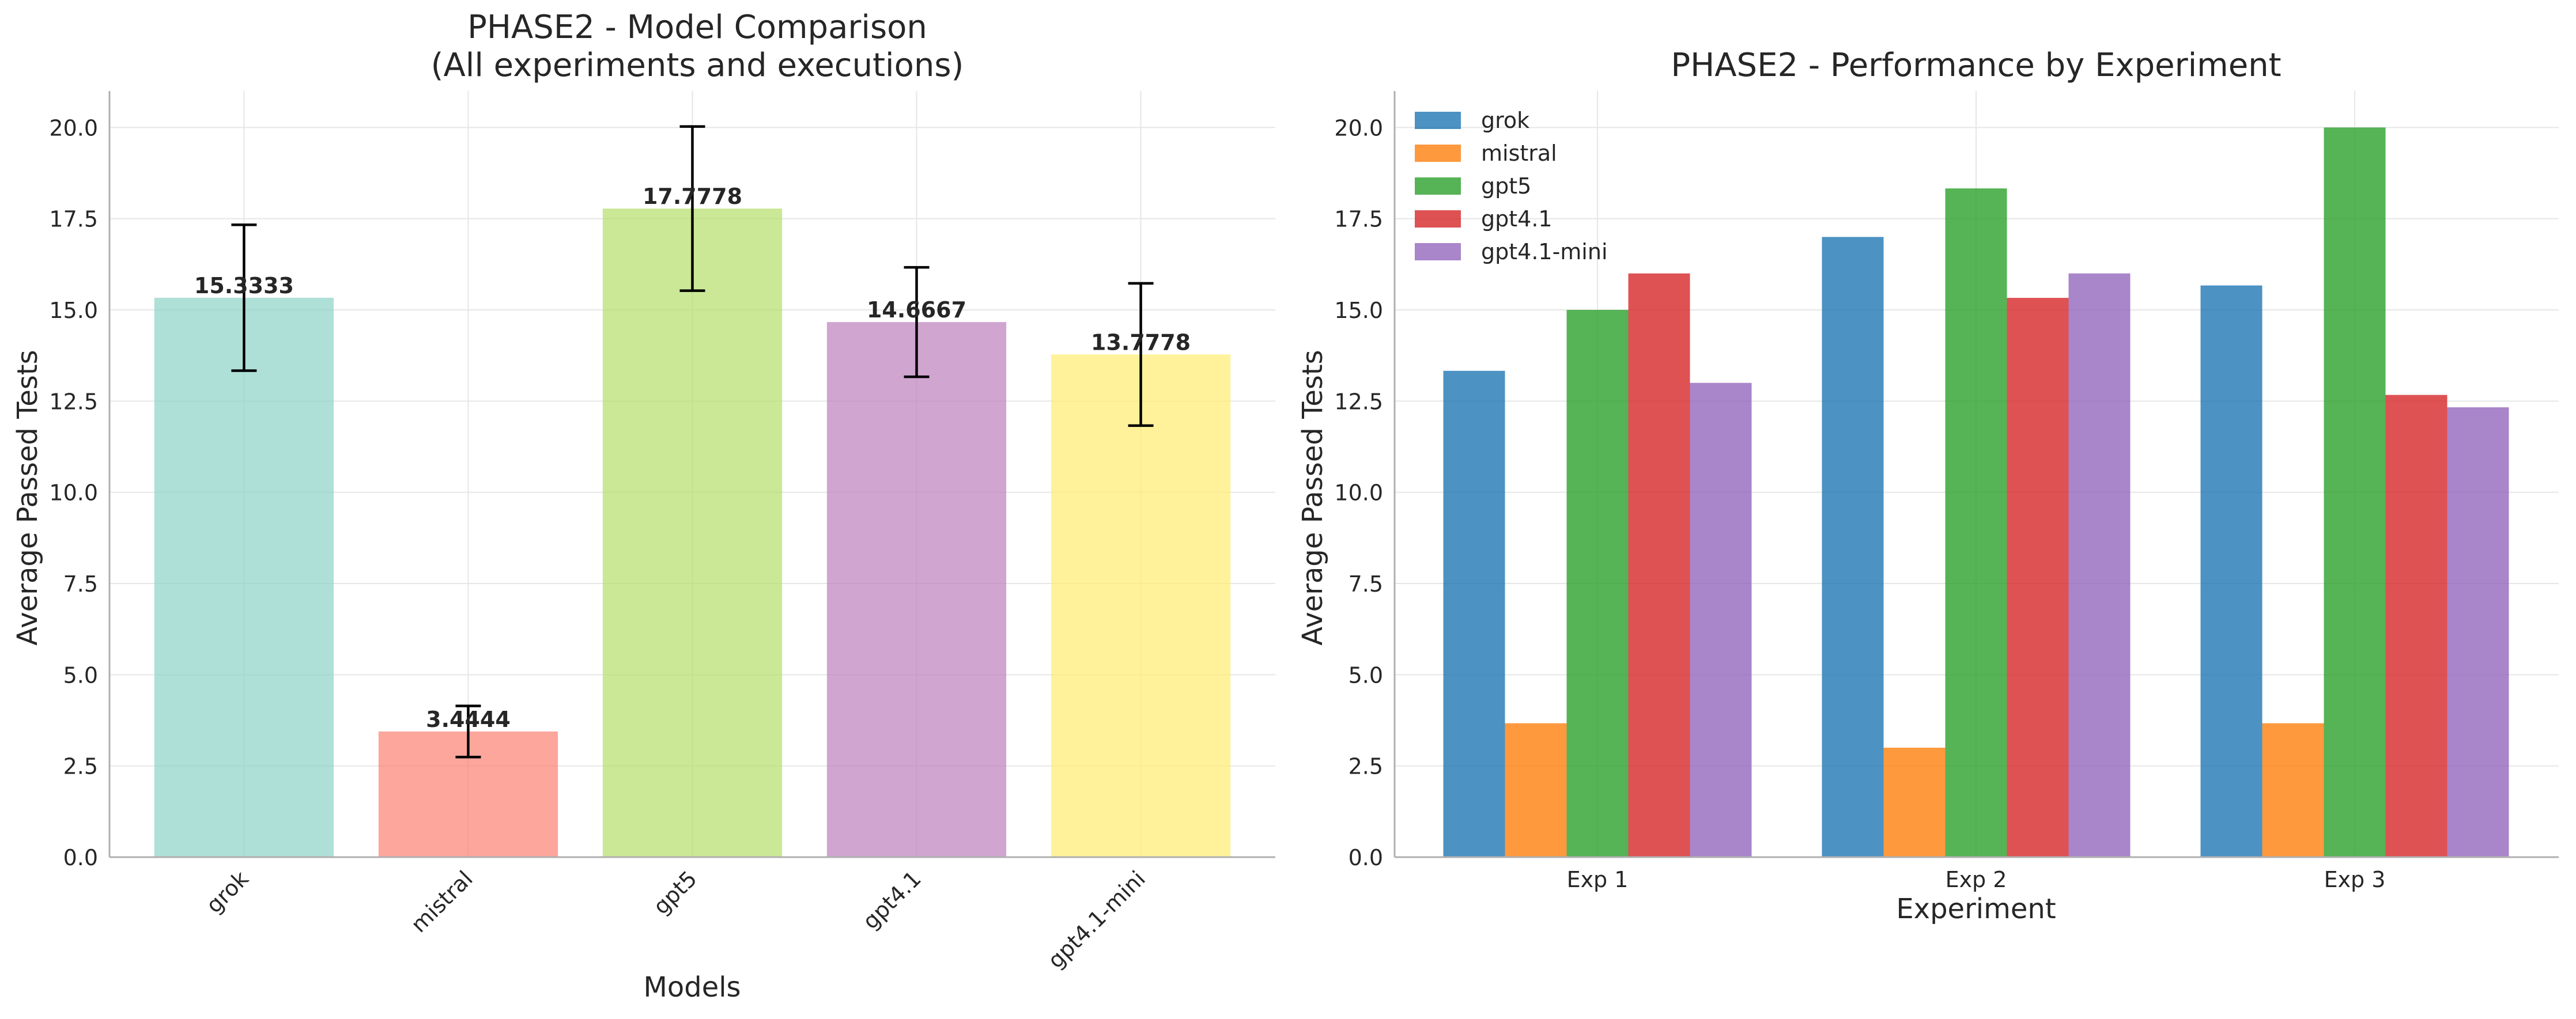 The width and height of the screenshot is (2576, 1019). I want to click on legend-swatch-mistral, so click(1438, 153).